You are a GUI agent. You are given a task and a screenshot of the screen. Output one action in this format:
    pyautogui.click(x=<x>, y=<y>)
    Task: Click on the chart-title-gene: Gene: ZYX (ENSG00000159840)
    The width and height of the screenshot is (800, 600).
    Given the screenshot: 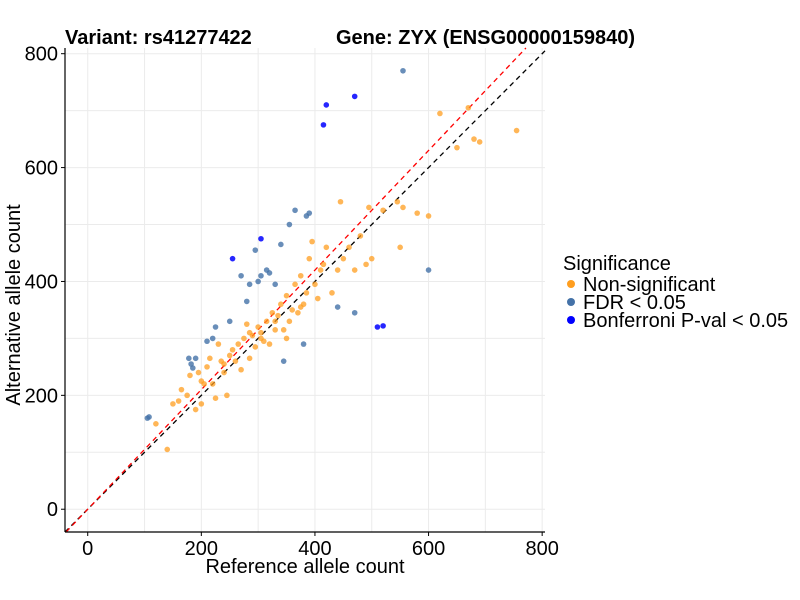 What is the action you would take?
    pyautogui.click(x=485, y=38)
    